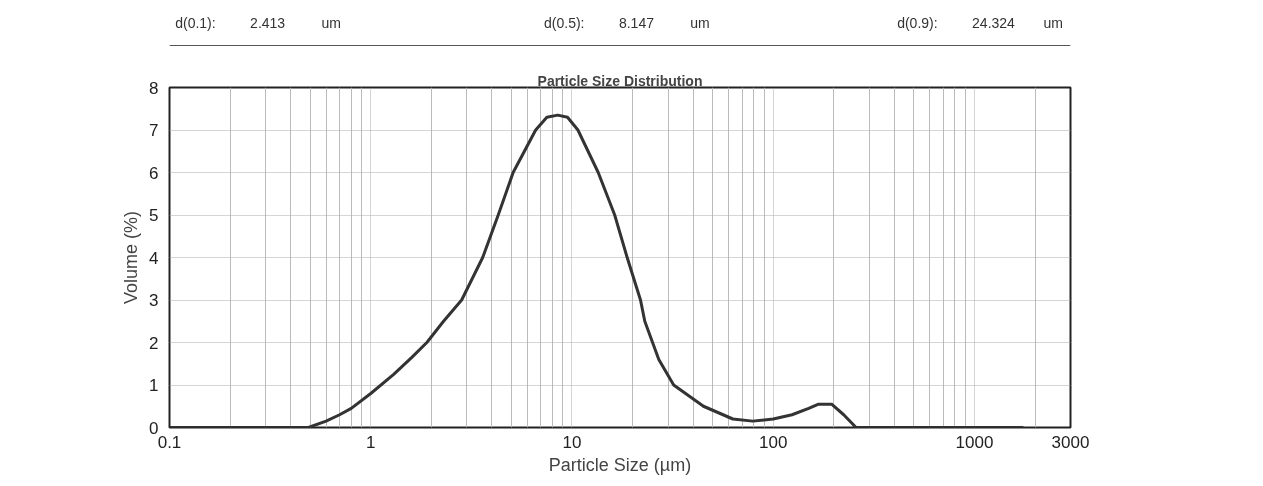 This screenshot has width=1263, height=486. What do you see at coordinates (154, 258) in the screenshot?
I see `y-tick-label: 4` at bounding box center [154, 258].